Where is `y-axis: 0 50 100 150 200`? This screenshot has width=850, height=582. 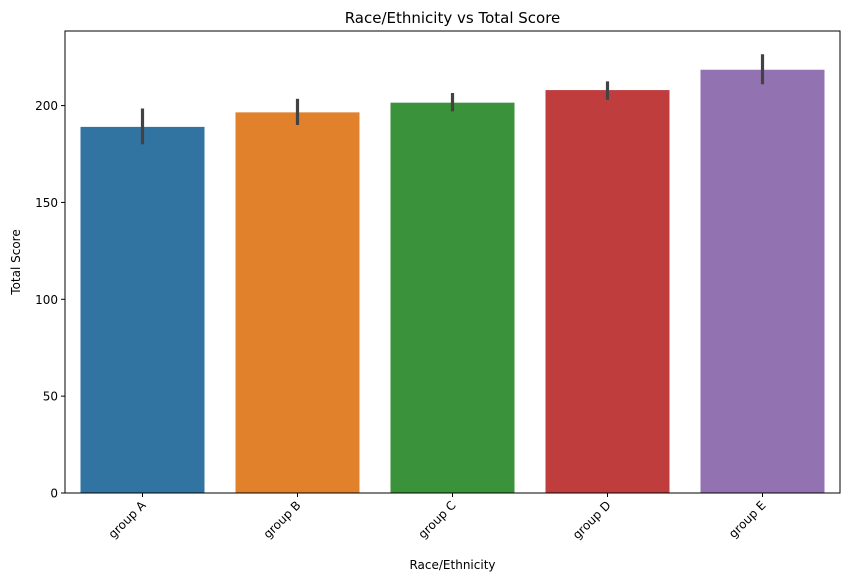 y-axis: 0 50 100 150 200 is located at coordinates (50, 300).